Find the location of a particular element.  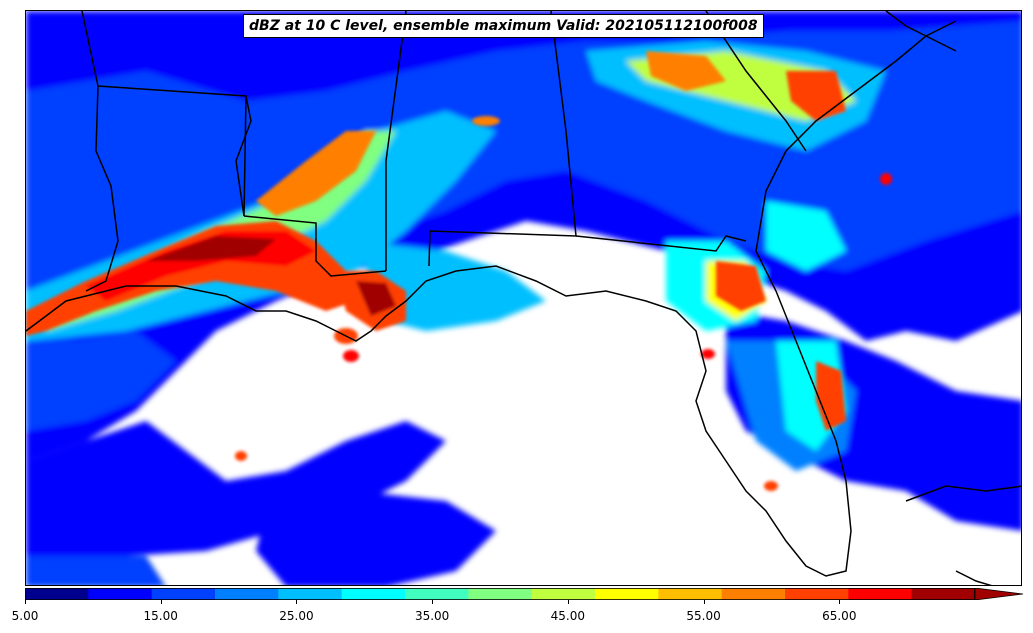

colorbar is located at coordinates (524, 594).